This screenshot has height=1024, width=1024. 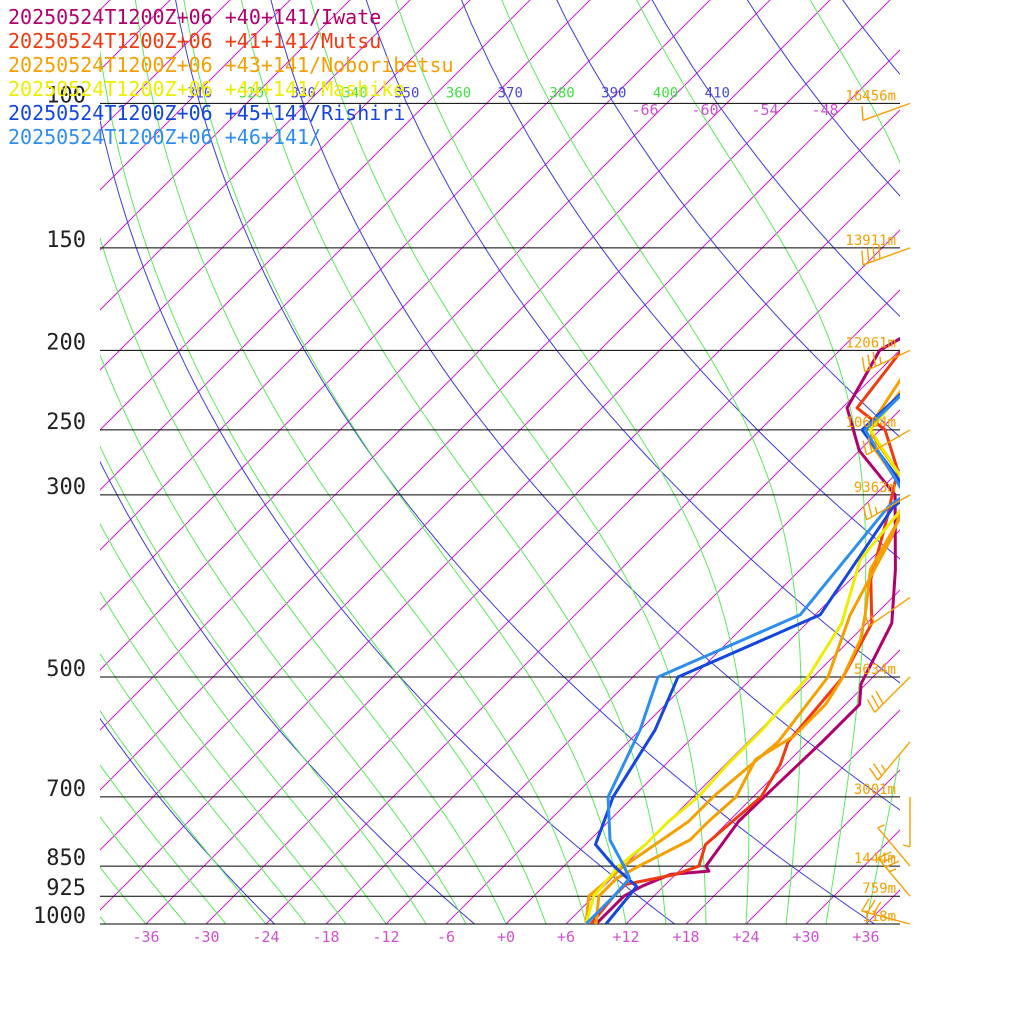 I want to click on theta-label: 390, so click(x=613, y=93).